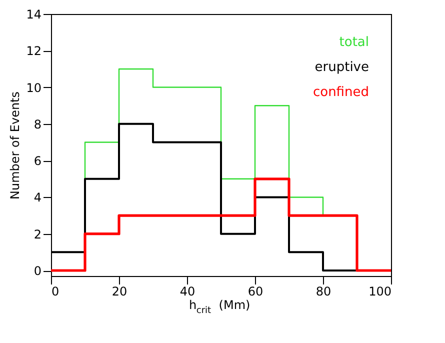 Image resolution: width=445 pixels, height=343 pixels. Describe the element at coordinates (38, 161) in the screenshot. I see `y-tick-label: 6` at that location.